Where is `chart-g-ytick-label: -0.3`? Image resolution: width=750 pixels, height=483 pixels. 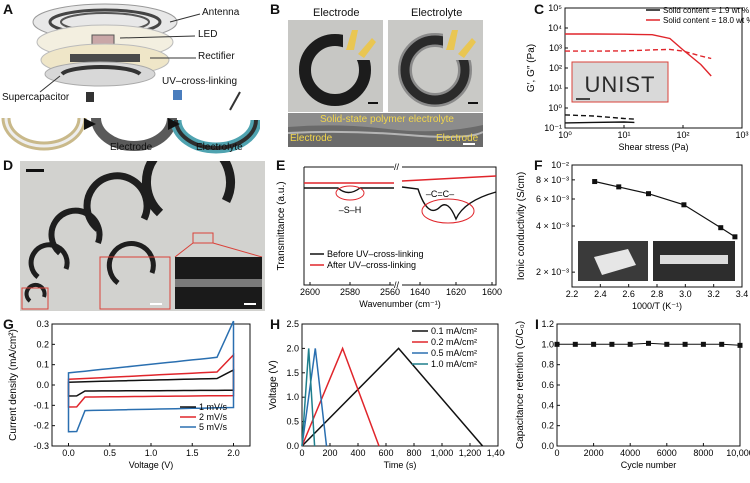
chart-g-ytick-label: -0.3 is located at coordinates (41, 446).